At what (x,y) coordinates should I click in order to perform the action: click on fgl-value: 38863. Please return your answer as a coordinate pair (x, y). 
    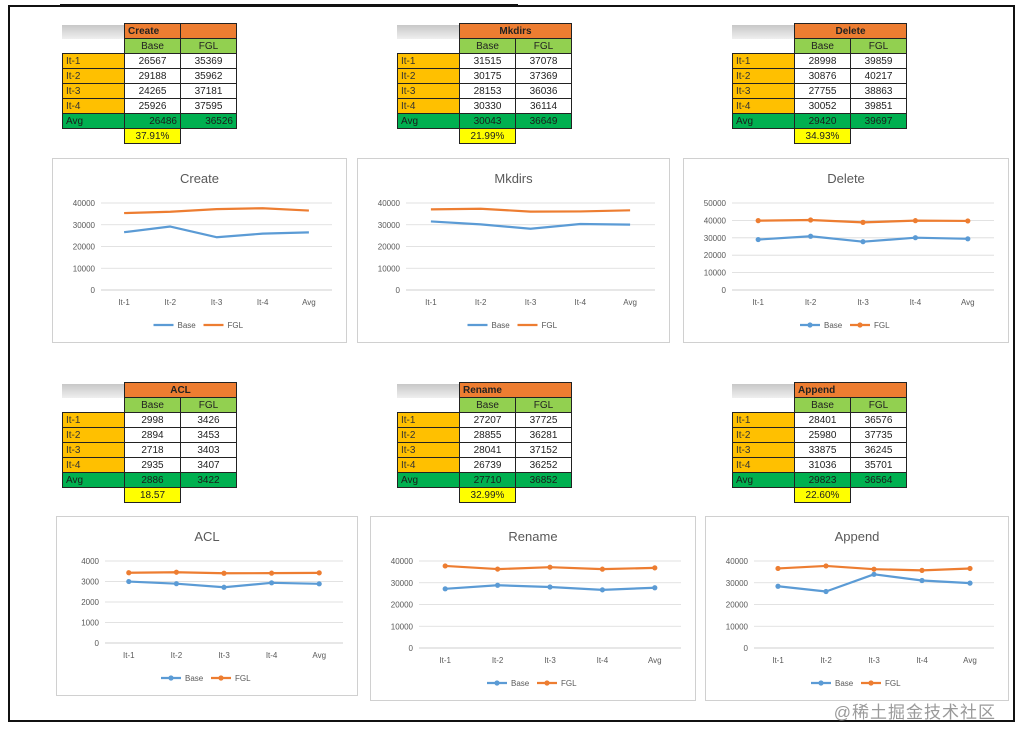
    Looking at the image, I should click on (878, 91).